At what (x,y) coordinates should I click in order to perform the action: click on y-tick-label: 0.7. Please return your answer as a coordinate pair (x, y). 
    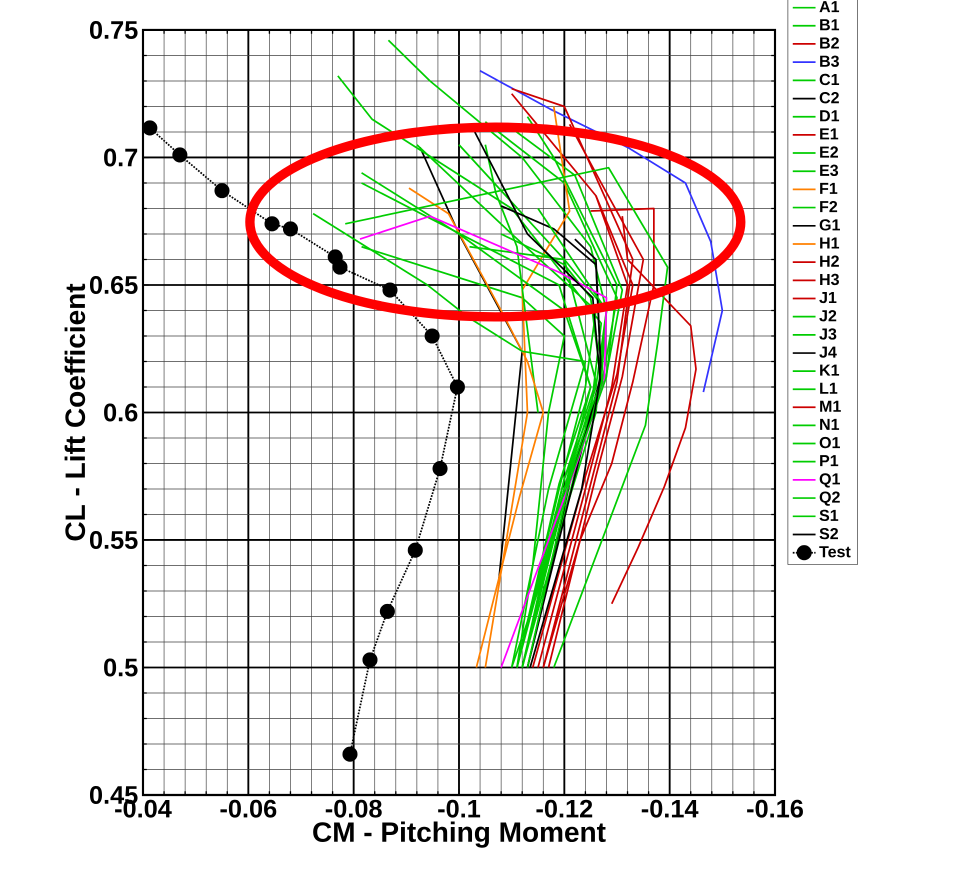
    Looking at the image, I should click on (121, 157).